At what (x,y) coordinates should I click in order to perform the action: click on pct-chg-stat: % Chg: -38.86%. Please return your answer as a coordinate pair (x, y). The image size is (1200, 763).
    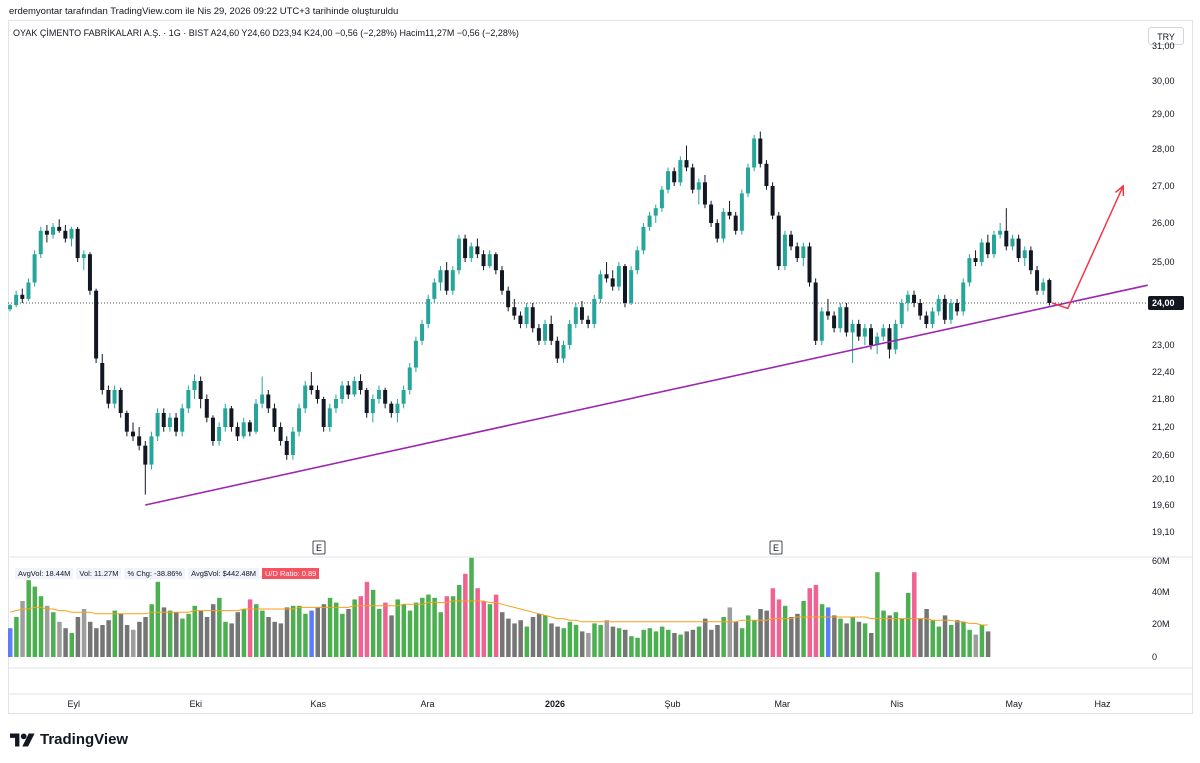
    Looking at the image, I should click on (155, 573).